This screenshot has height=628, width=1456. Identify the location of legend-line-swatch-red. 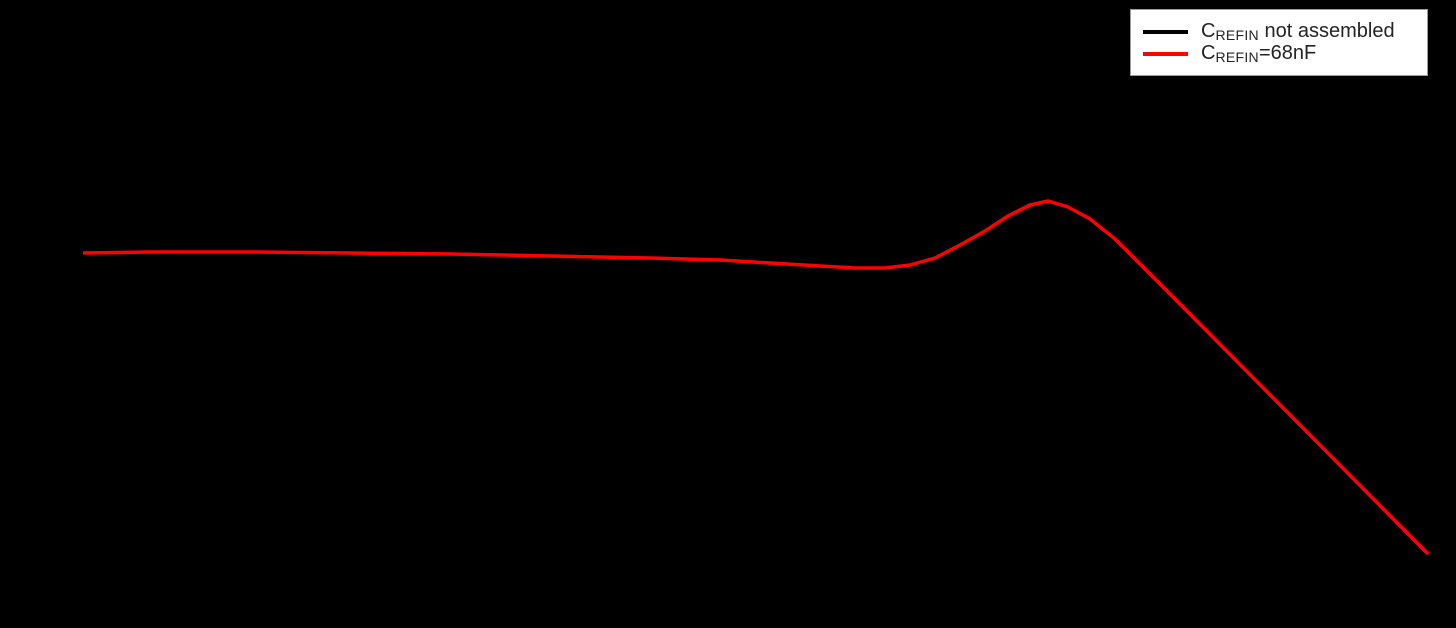
(1165, 53).